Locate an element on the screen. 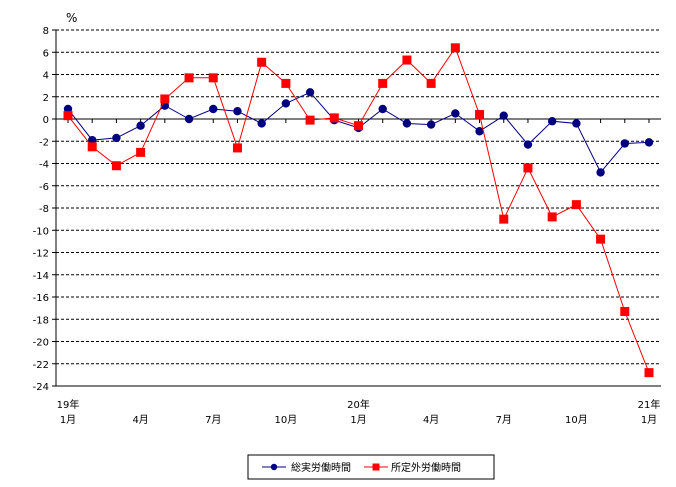  legend-label: 総実労働時間 is located at coordinates (321, 467).